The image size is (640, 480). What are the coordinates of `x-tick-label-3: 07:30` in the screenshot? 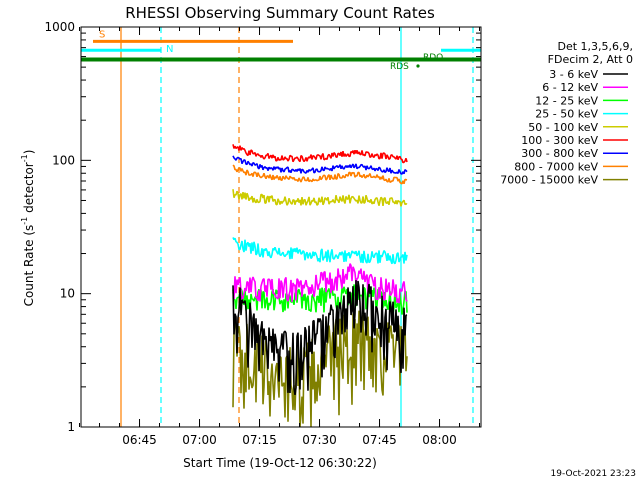 It's located at (319, 440).